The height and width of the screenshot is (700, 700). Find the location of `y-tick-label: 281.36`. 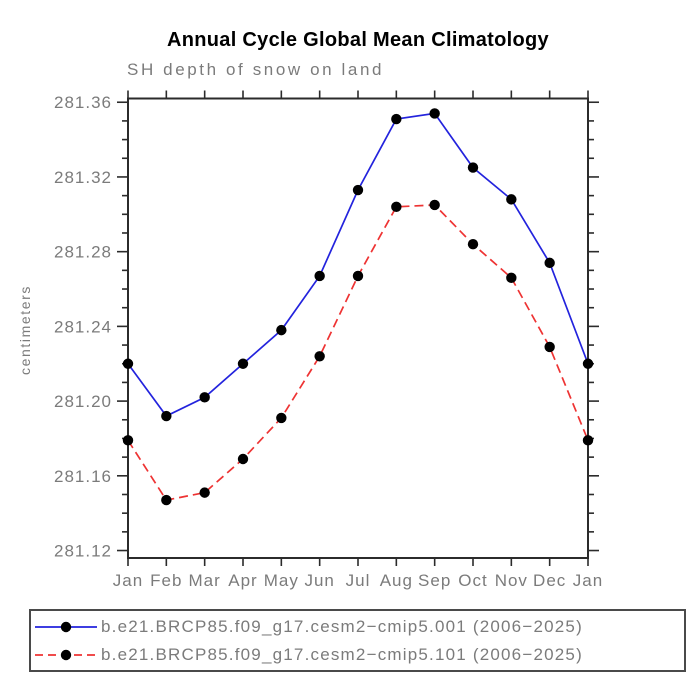

y-tick-label: 281.36 is located at coordinates (83, 102).